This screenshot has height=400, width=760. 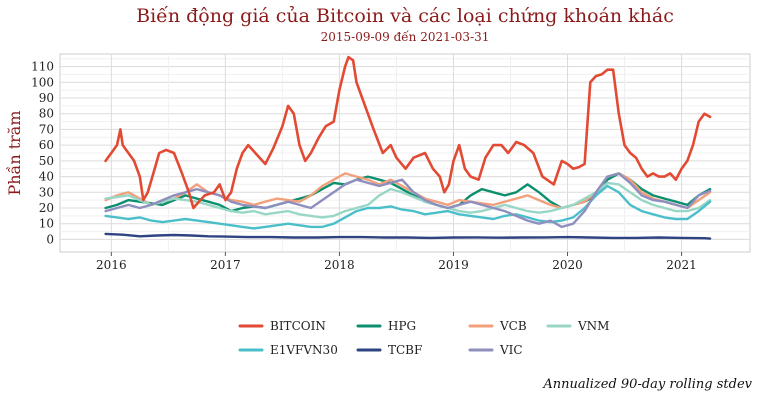 I want to click on y-axis-label: Phần trăm, so click(x=14, y=152).